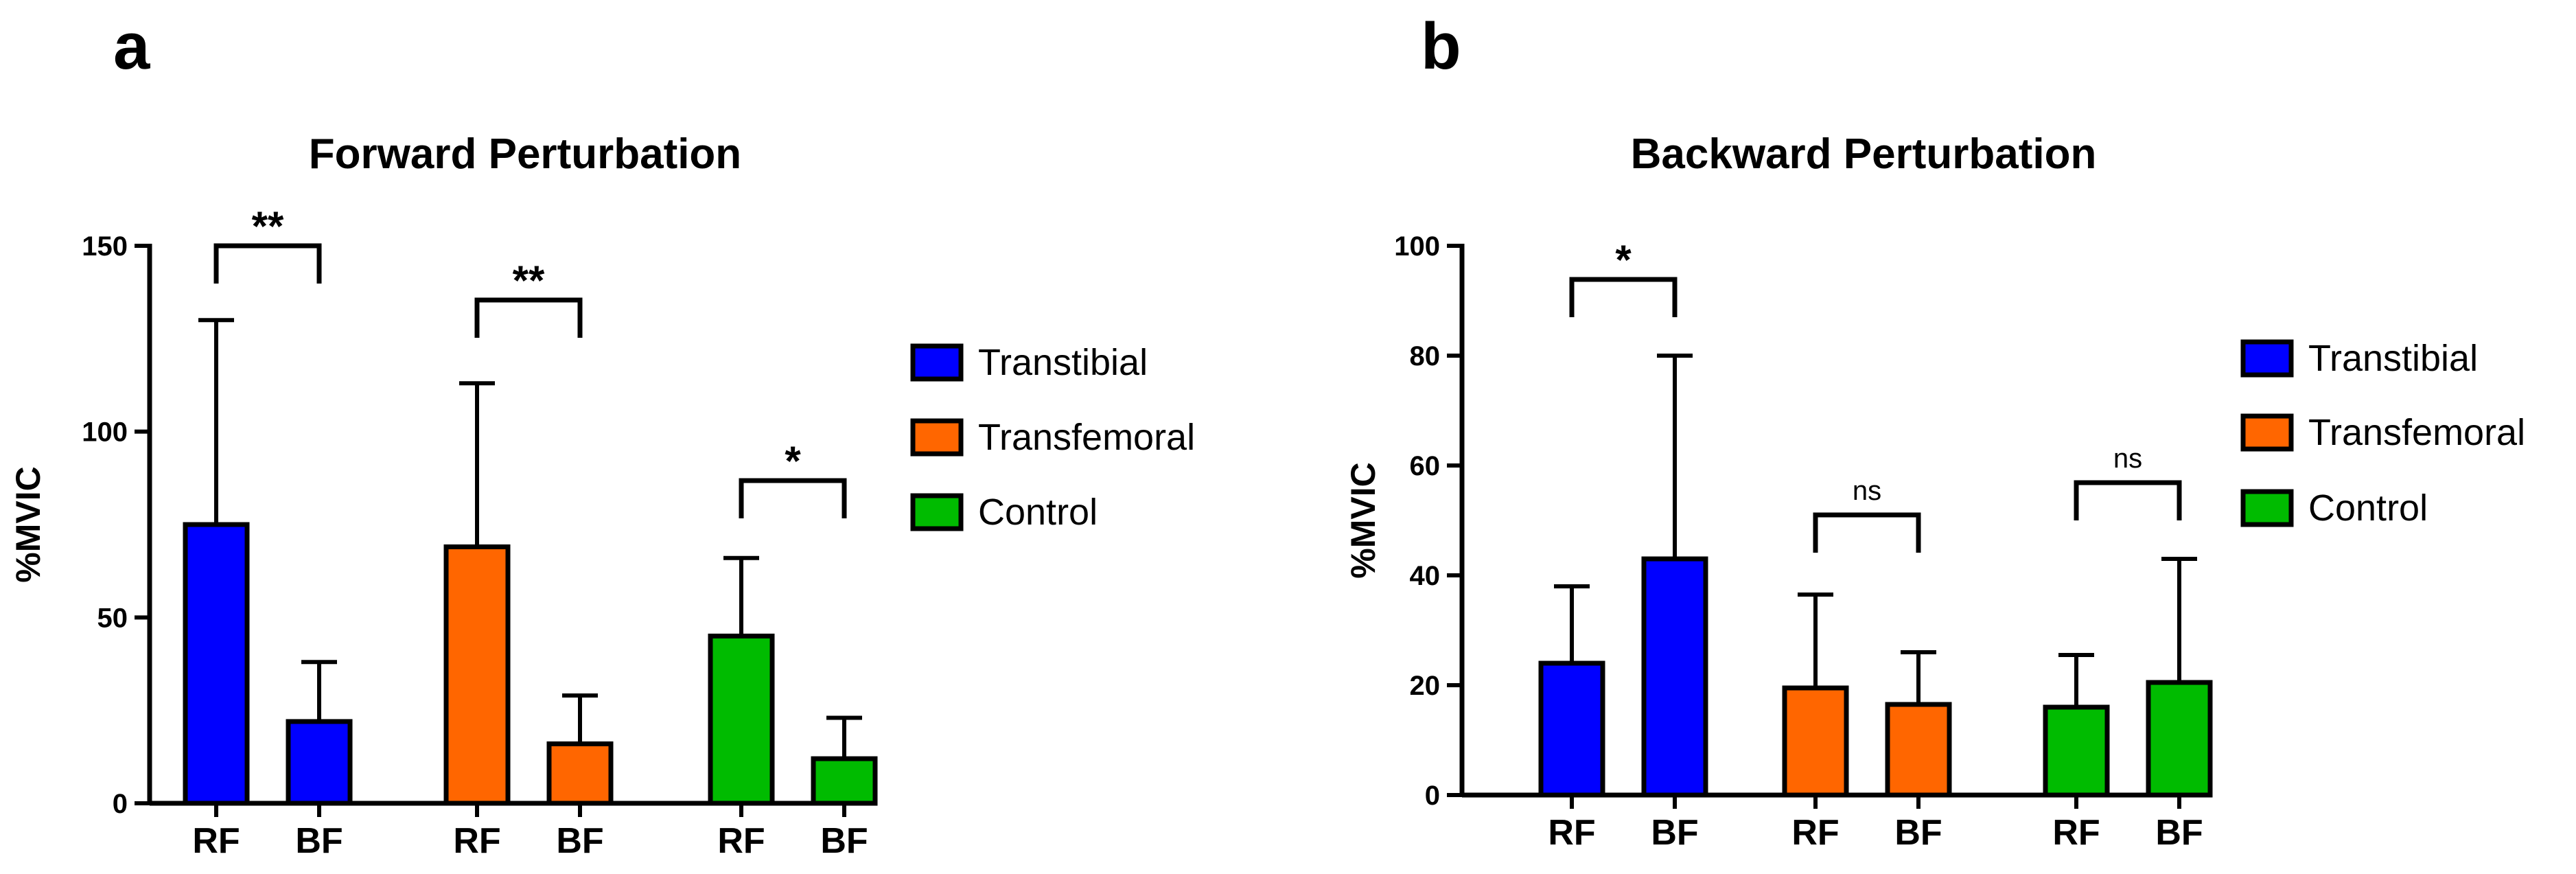 The height and width of the screenshot is (874, 2576). I want to click on y-tick-label: 20, so click(1425, 686).